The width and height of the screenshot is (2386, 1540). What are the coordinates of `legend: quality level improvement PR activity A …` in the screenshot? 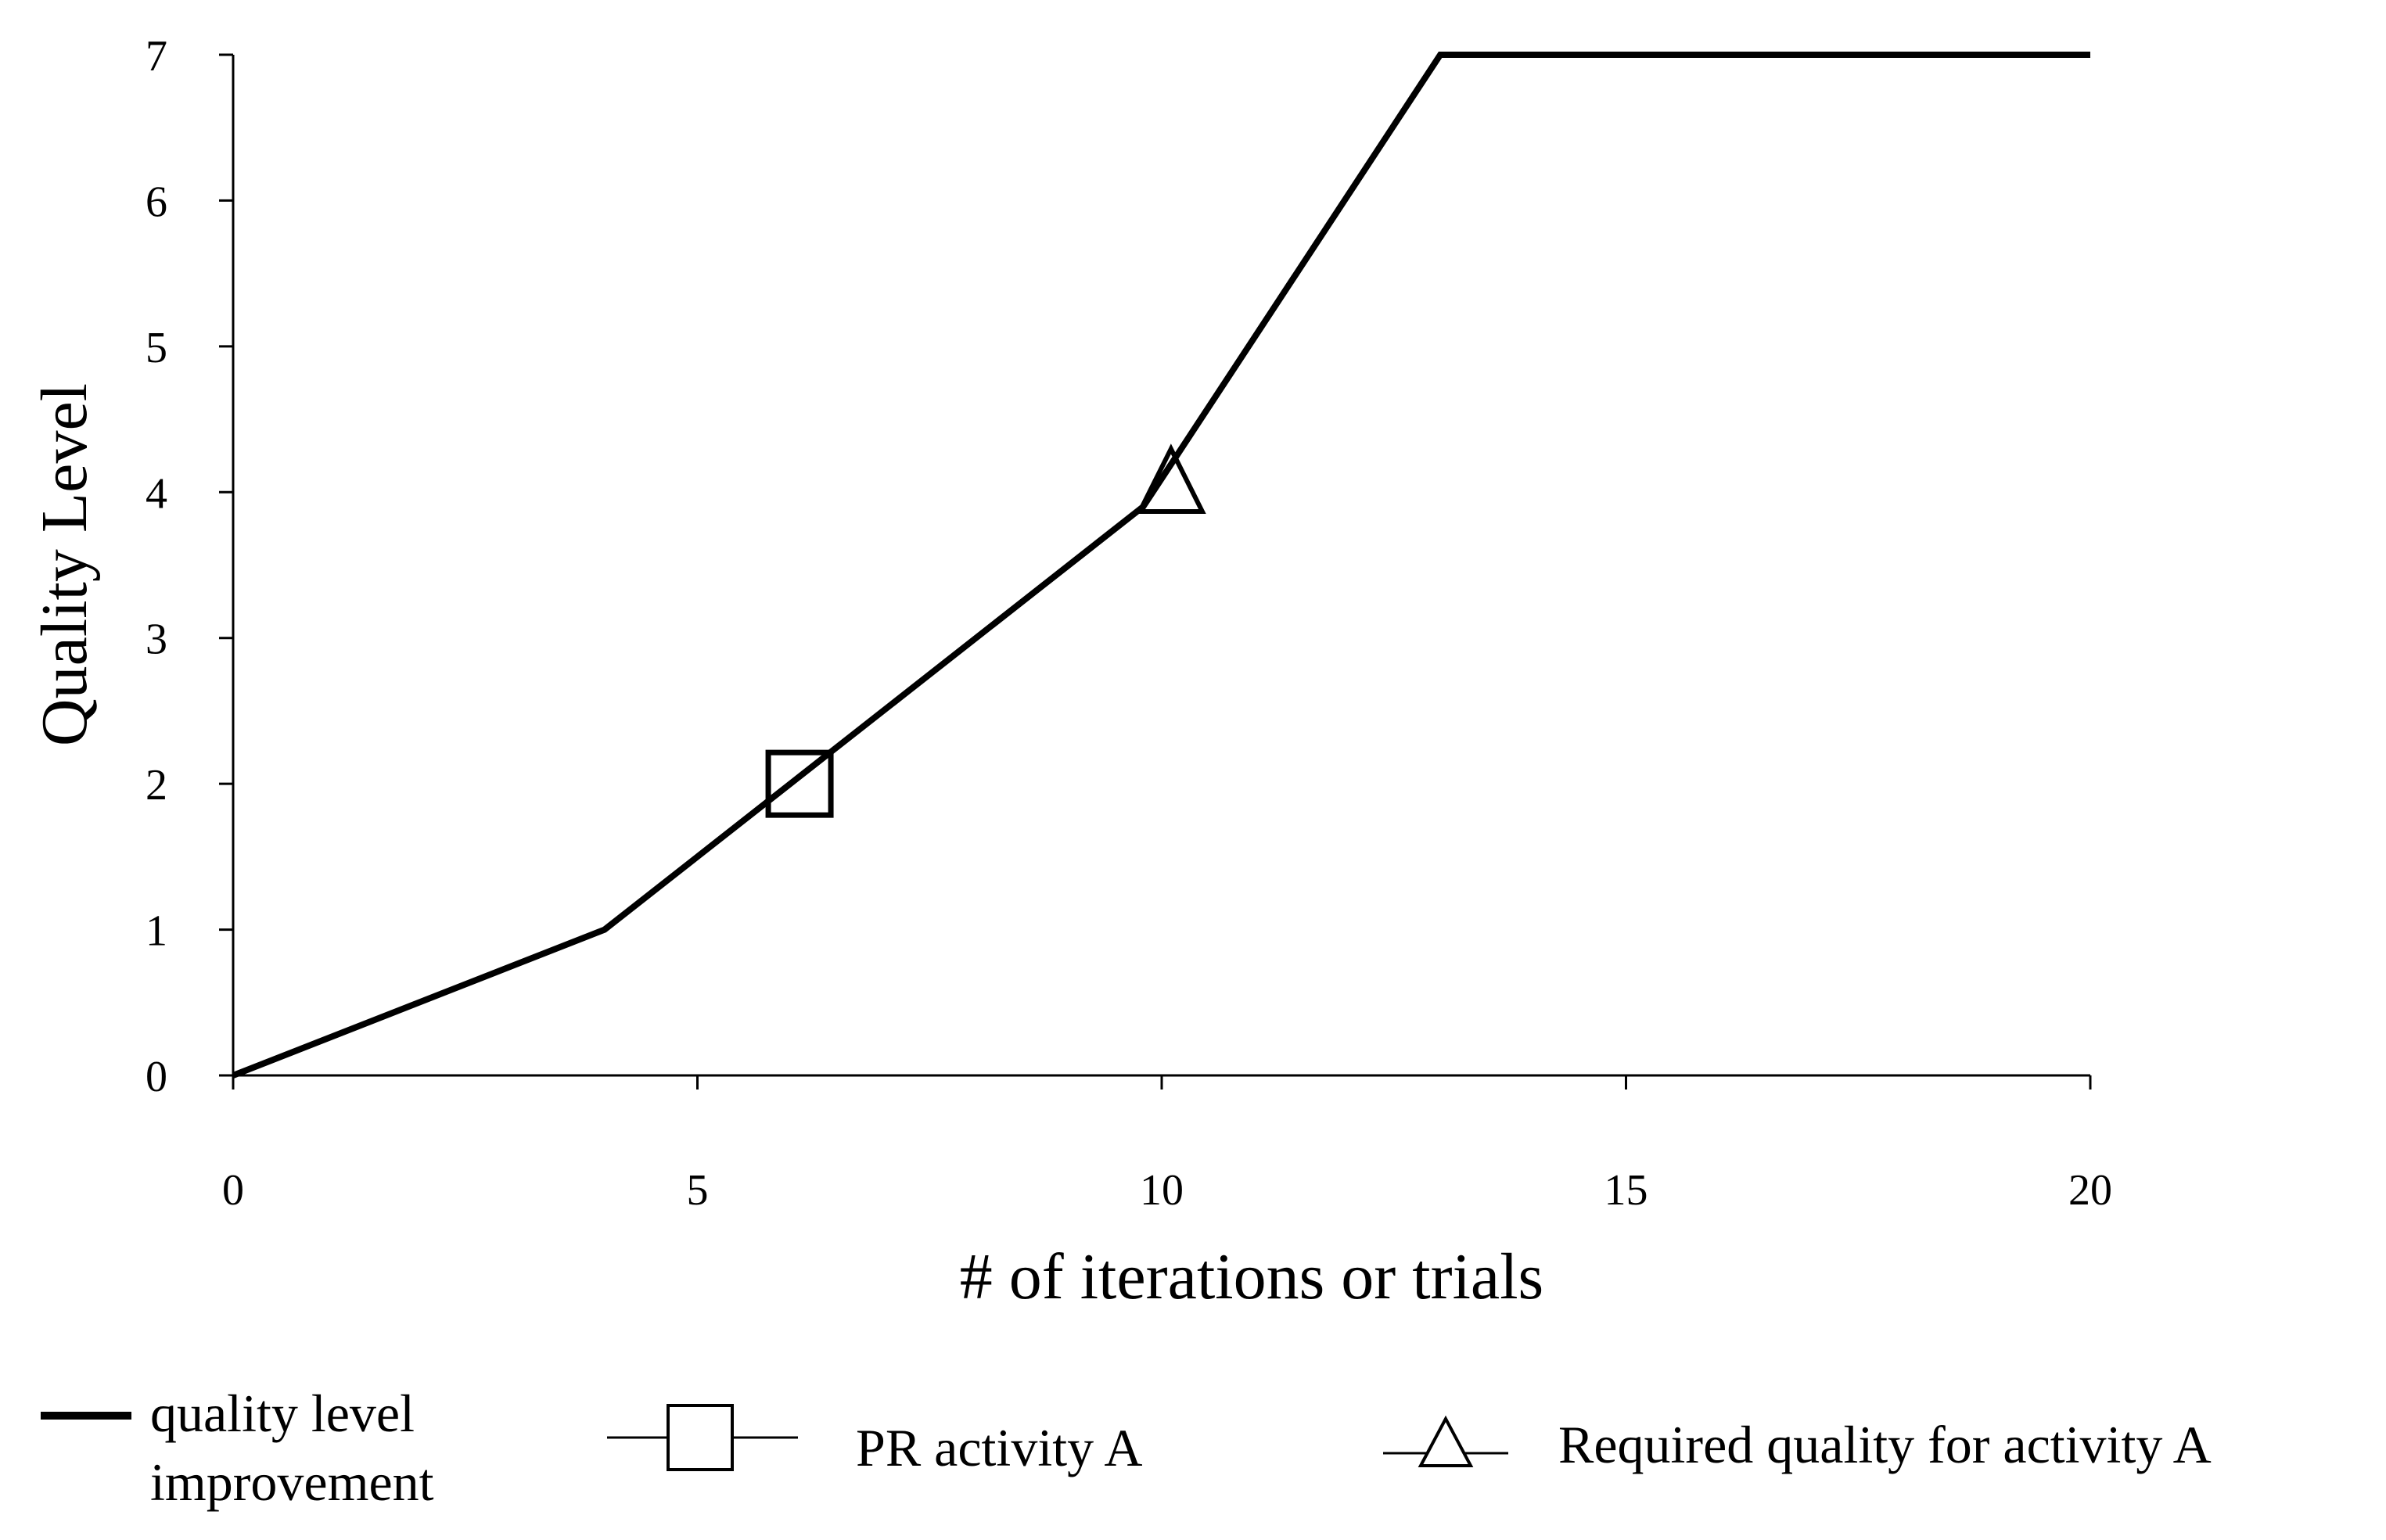 It's located at (1126, 1448).